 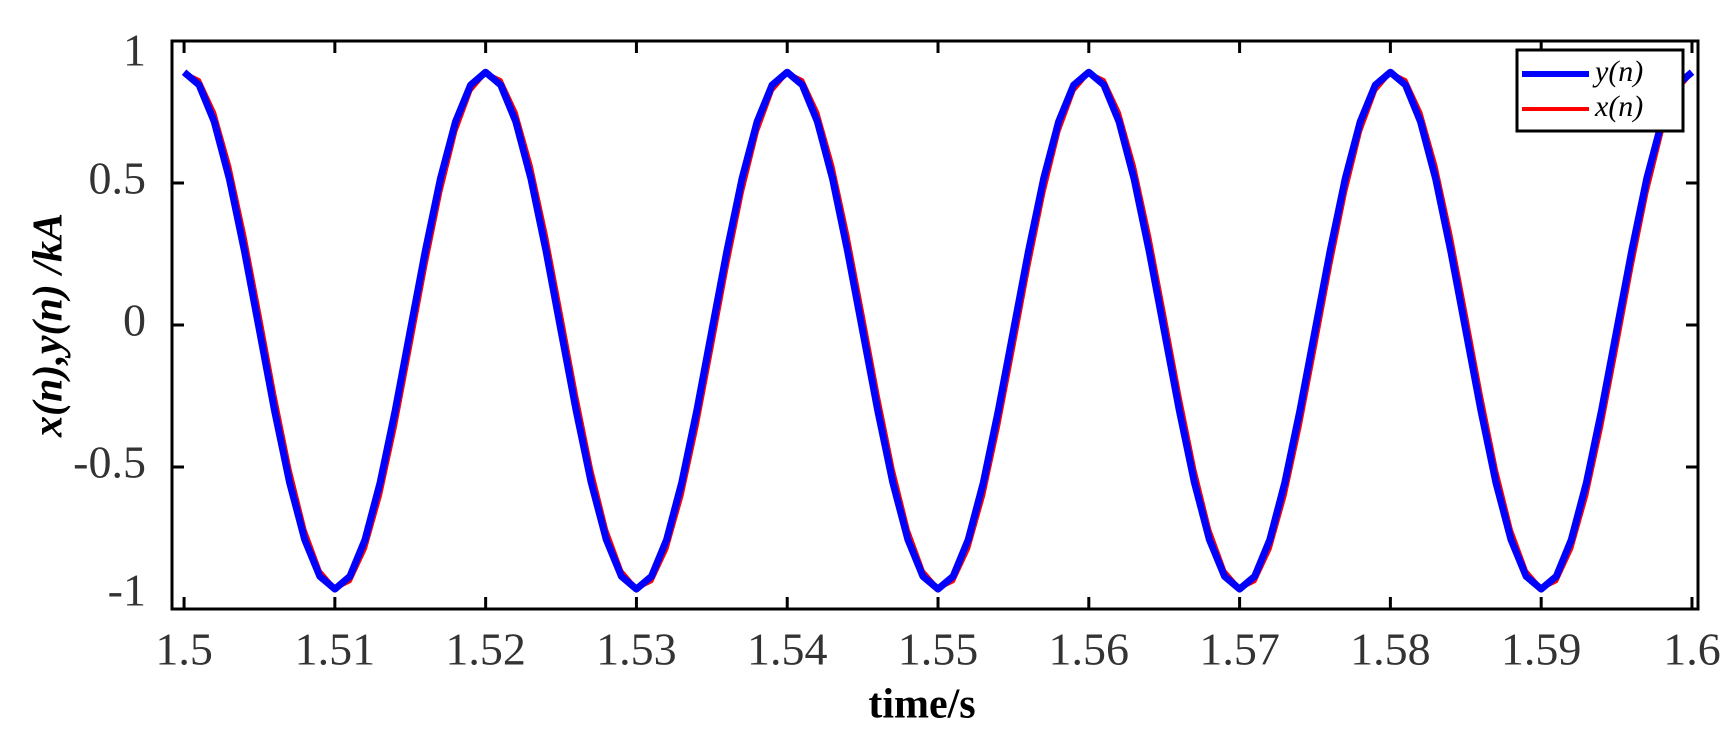 What do you see at coordinates (1541, 649) in the screenshot?
I see `x-tick-label: 1.59` at bounding box center [1541, 649].